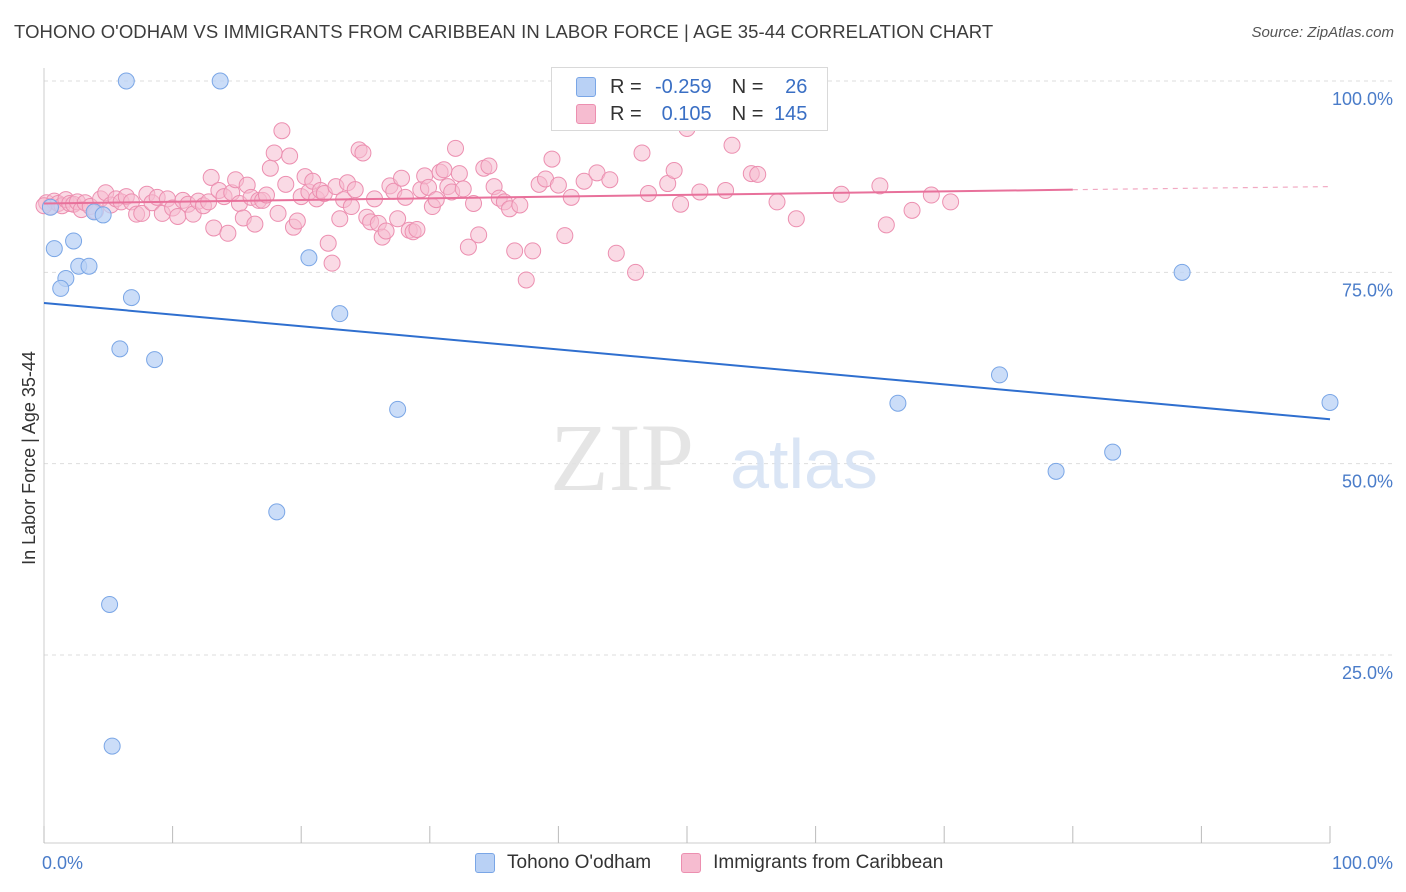 This screenshot has width=1406, height=892. Describe the element at coordinates (558, 196) in the screenshot. I see `trend-line-caribbean` at that location.